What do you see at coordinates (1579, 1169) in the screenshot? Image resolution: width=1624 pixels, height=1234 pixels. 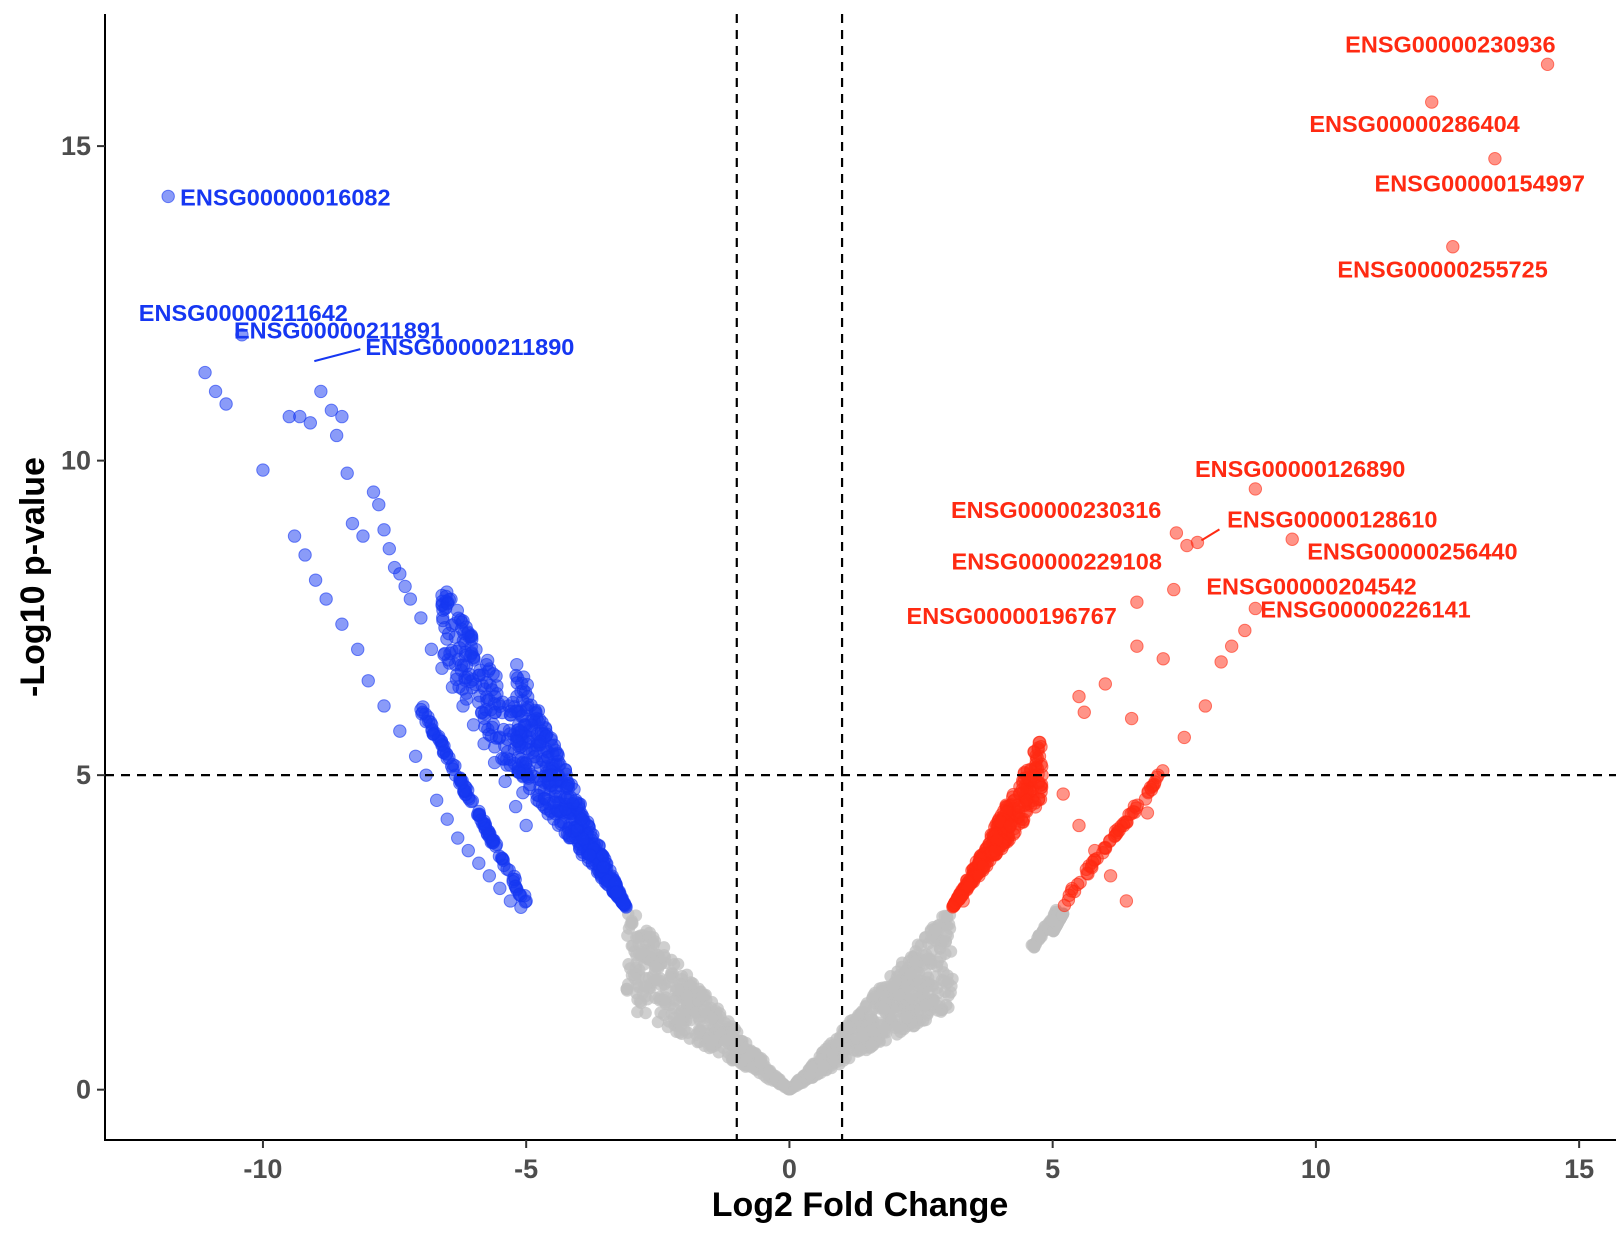 I see `x-tick-label: 15` at bounding box center [1579, 1169].